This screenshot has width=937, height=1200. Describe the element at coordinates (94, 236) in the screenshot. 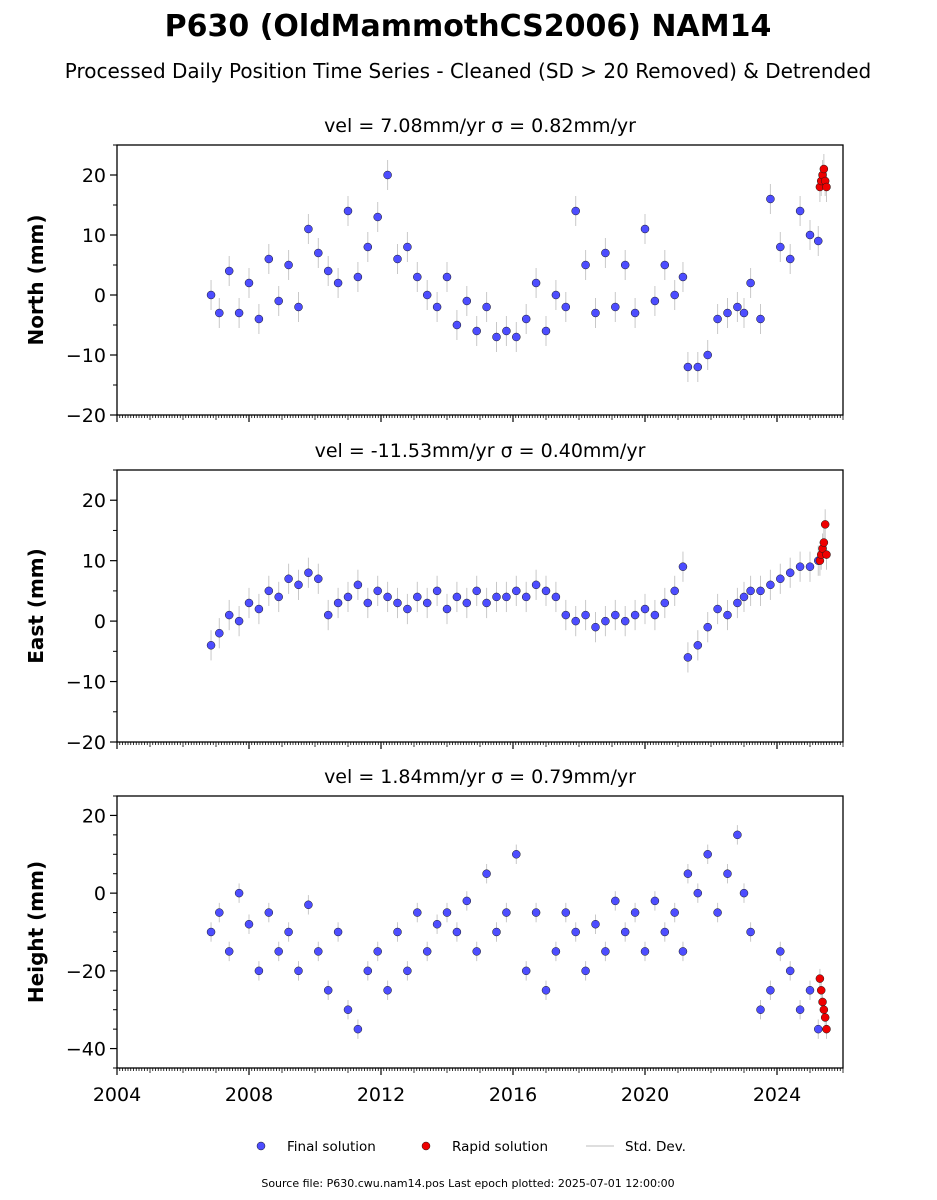

I see `y-tick-label: 10` at that location.